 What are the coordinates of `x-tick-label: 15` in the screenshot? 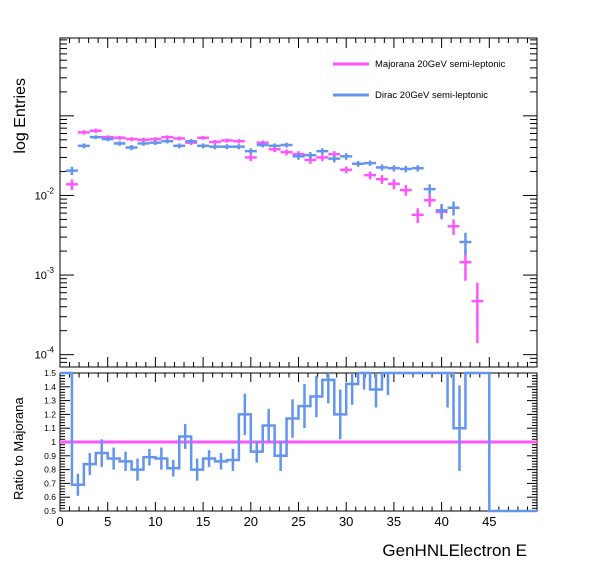 It's located at (203, 521).